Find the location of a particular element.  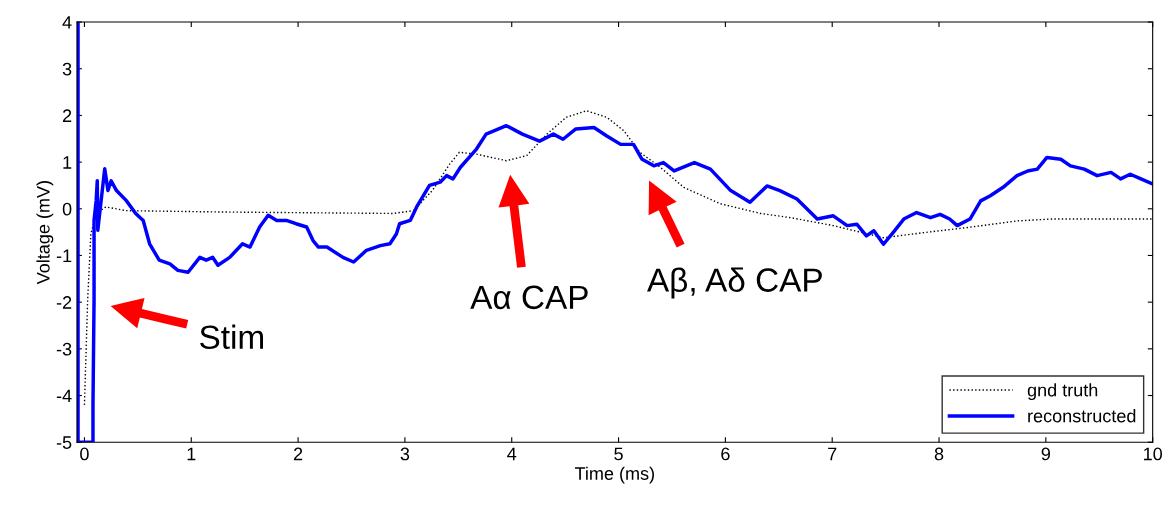

legend-label: gnd truth is located at coordinates (1062, 392).